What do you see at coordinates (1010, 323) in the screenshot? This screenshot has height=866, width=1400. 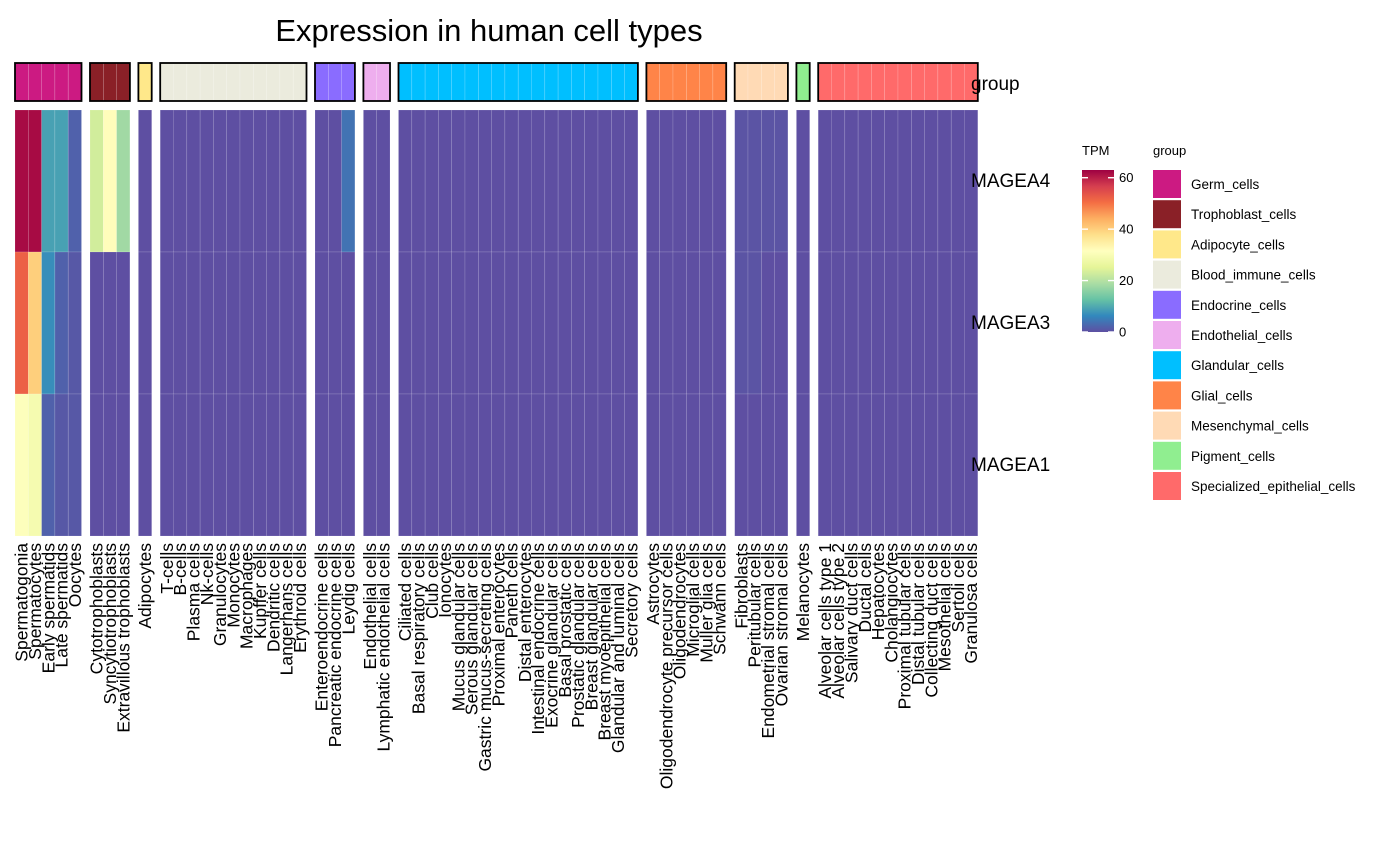 I see `row-label: MAGEA3` at bounding box center [1010, 323].